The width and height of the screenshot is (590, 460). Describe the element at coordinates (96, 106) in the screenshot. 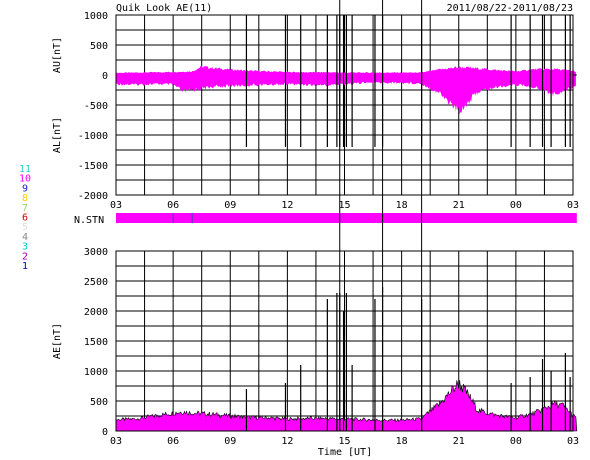

I see `y-tick-label: -500` at that location.